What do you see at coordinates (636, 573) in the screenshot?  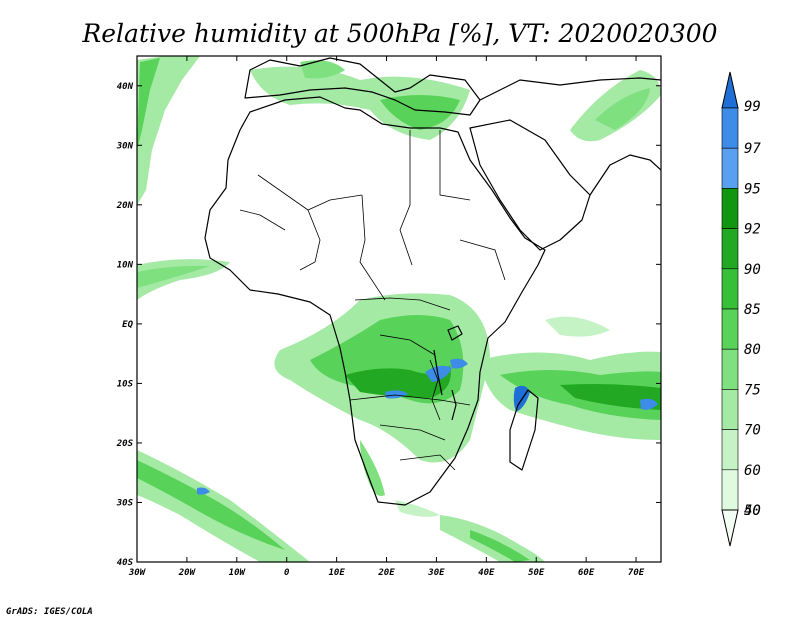 I see `lon-tick-label: 70E` at bounding box center [636, 573].